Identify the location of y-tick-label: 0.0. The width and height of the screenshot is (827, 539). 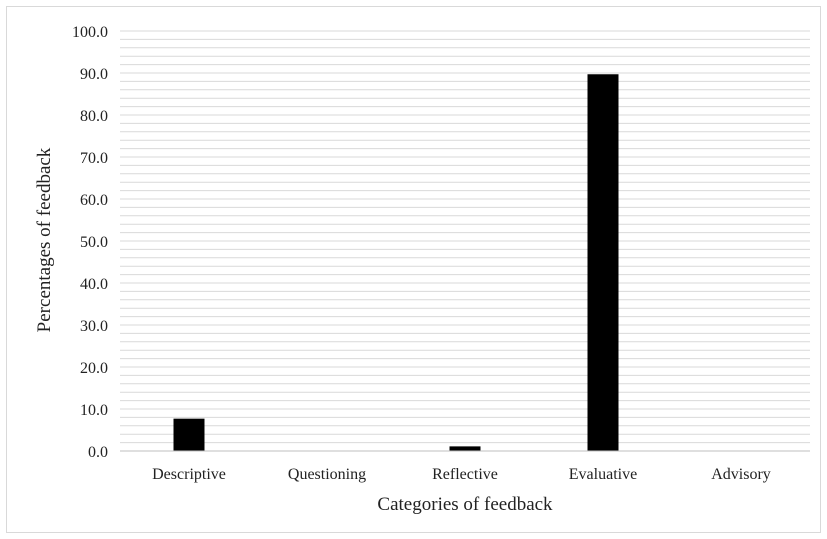
(98, 452).